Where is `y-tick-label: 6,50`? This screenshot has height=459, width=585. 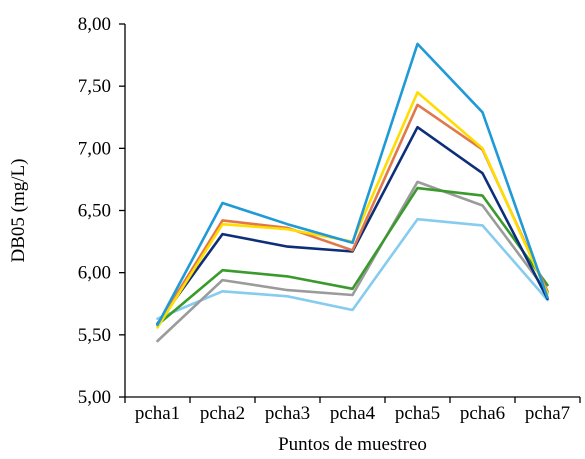
y-tick-label: 6,50 is located at coordinates (94, 211).